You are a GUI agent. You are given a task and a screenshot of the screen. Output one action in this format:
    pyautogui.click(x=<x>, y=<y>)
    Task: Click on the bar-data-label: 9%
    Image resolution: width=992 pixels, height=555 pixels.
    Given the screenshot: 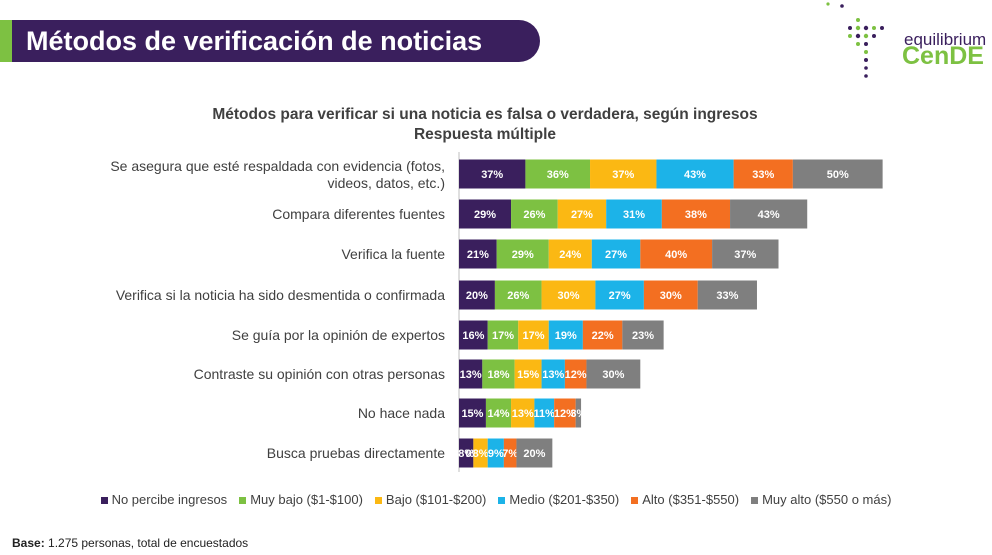 What is the action you would take?
    pyautogui.click(x=496, y=454)
    